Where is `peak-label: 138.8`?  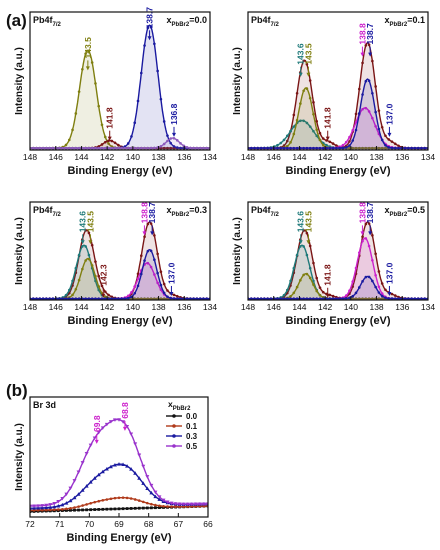
peak-label: 138.8 is located at coordinates (362, 213).